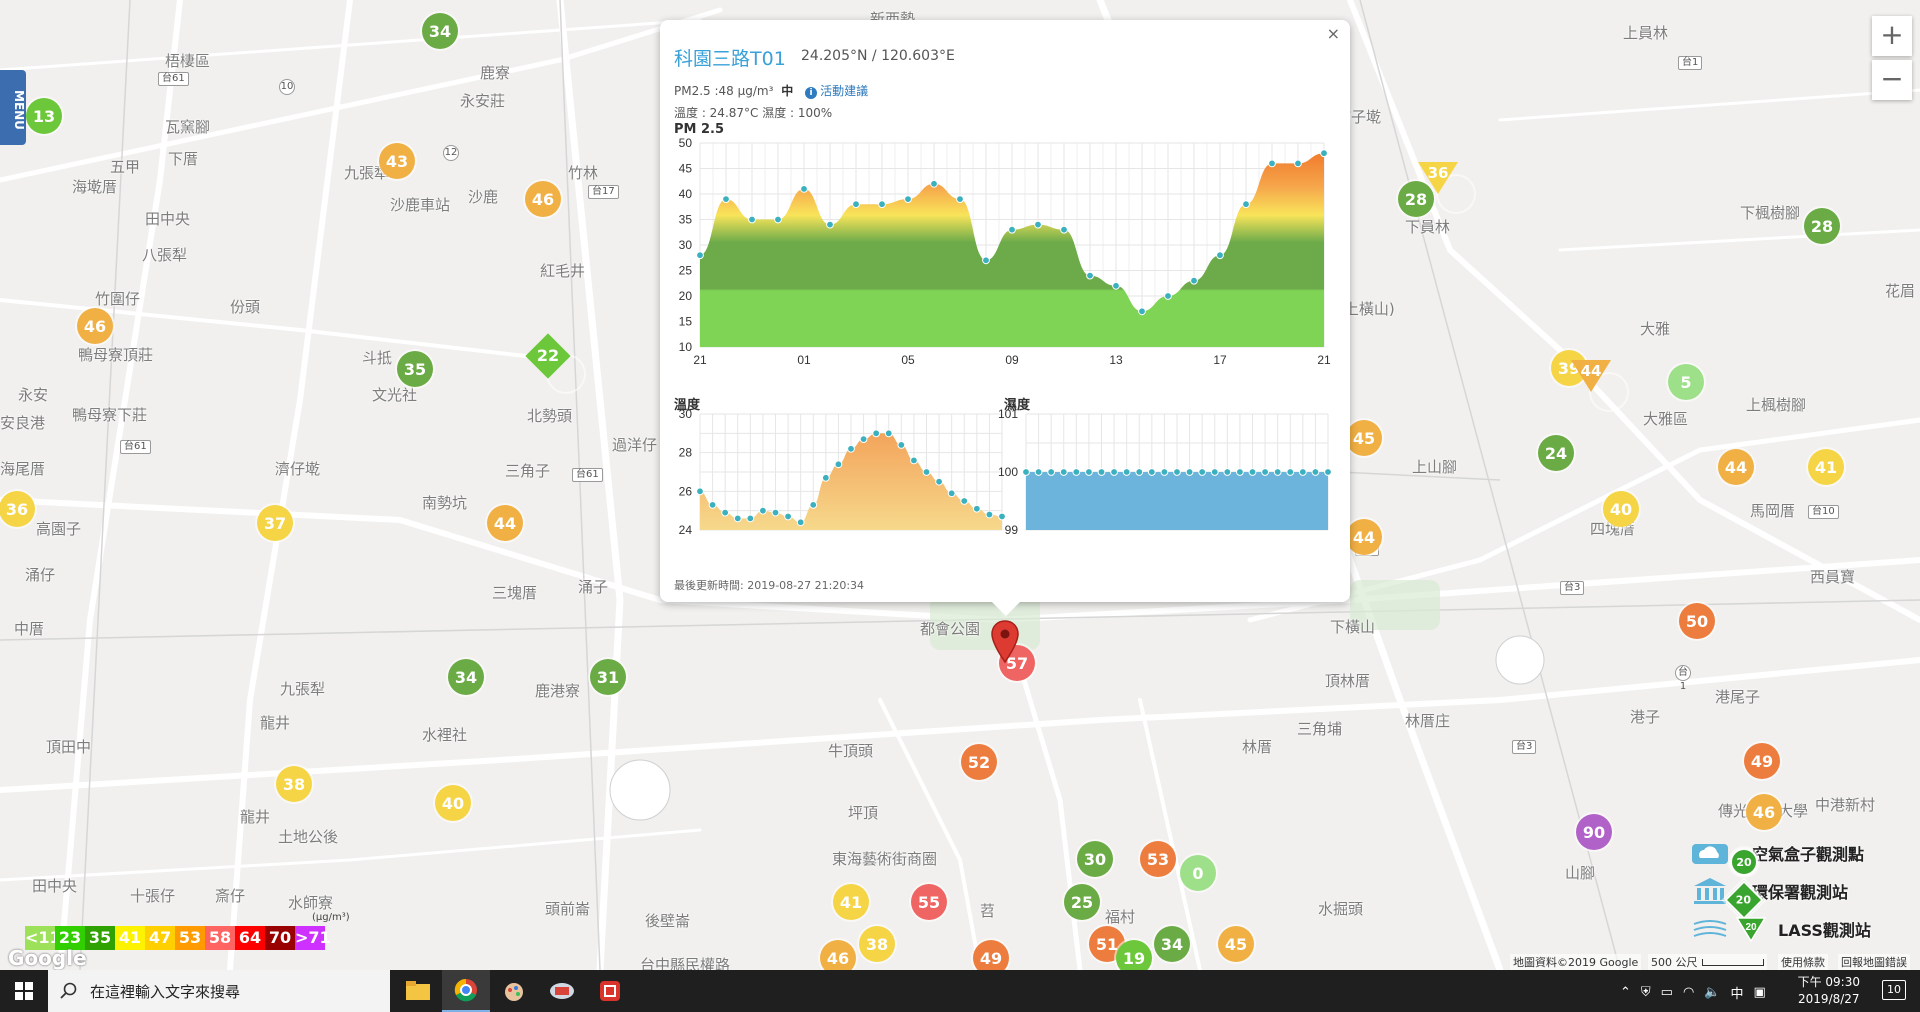 The width and height of the screenshot is (1920, 1012). I want to click on legend-airbox: 20 空氣盒子觀測點, so click(1777, 857).